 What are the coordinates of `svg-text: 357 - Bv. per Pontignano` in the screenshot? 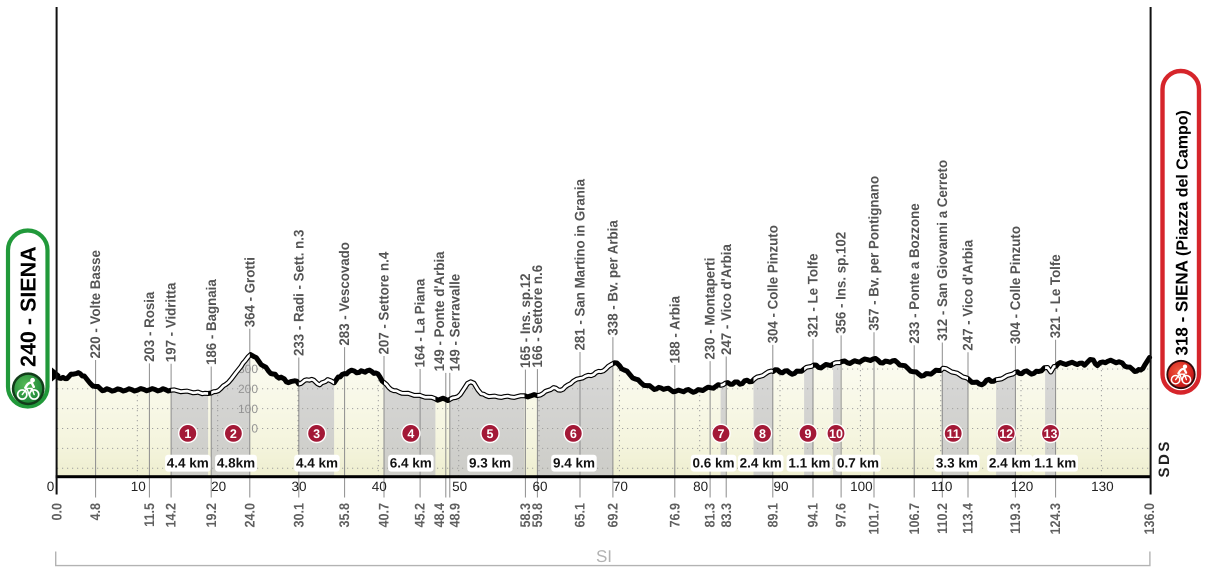 It's located at (874, 253).